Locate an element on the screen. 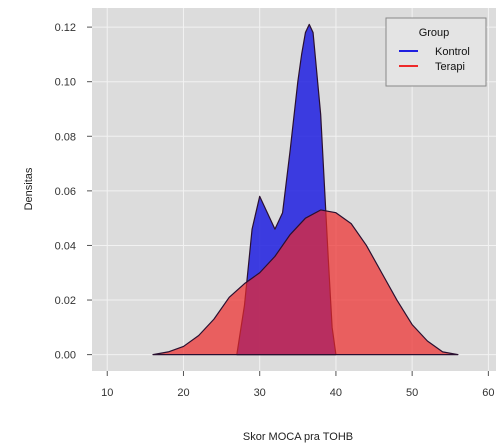 This screenshot has height=446, width=497. legend: Group Kontrol Terapi is located at coordinates (436, 52).